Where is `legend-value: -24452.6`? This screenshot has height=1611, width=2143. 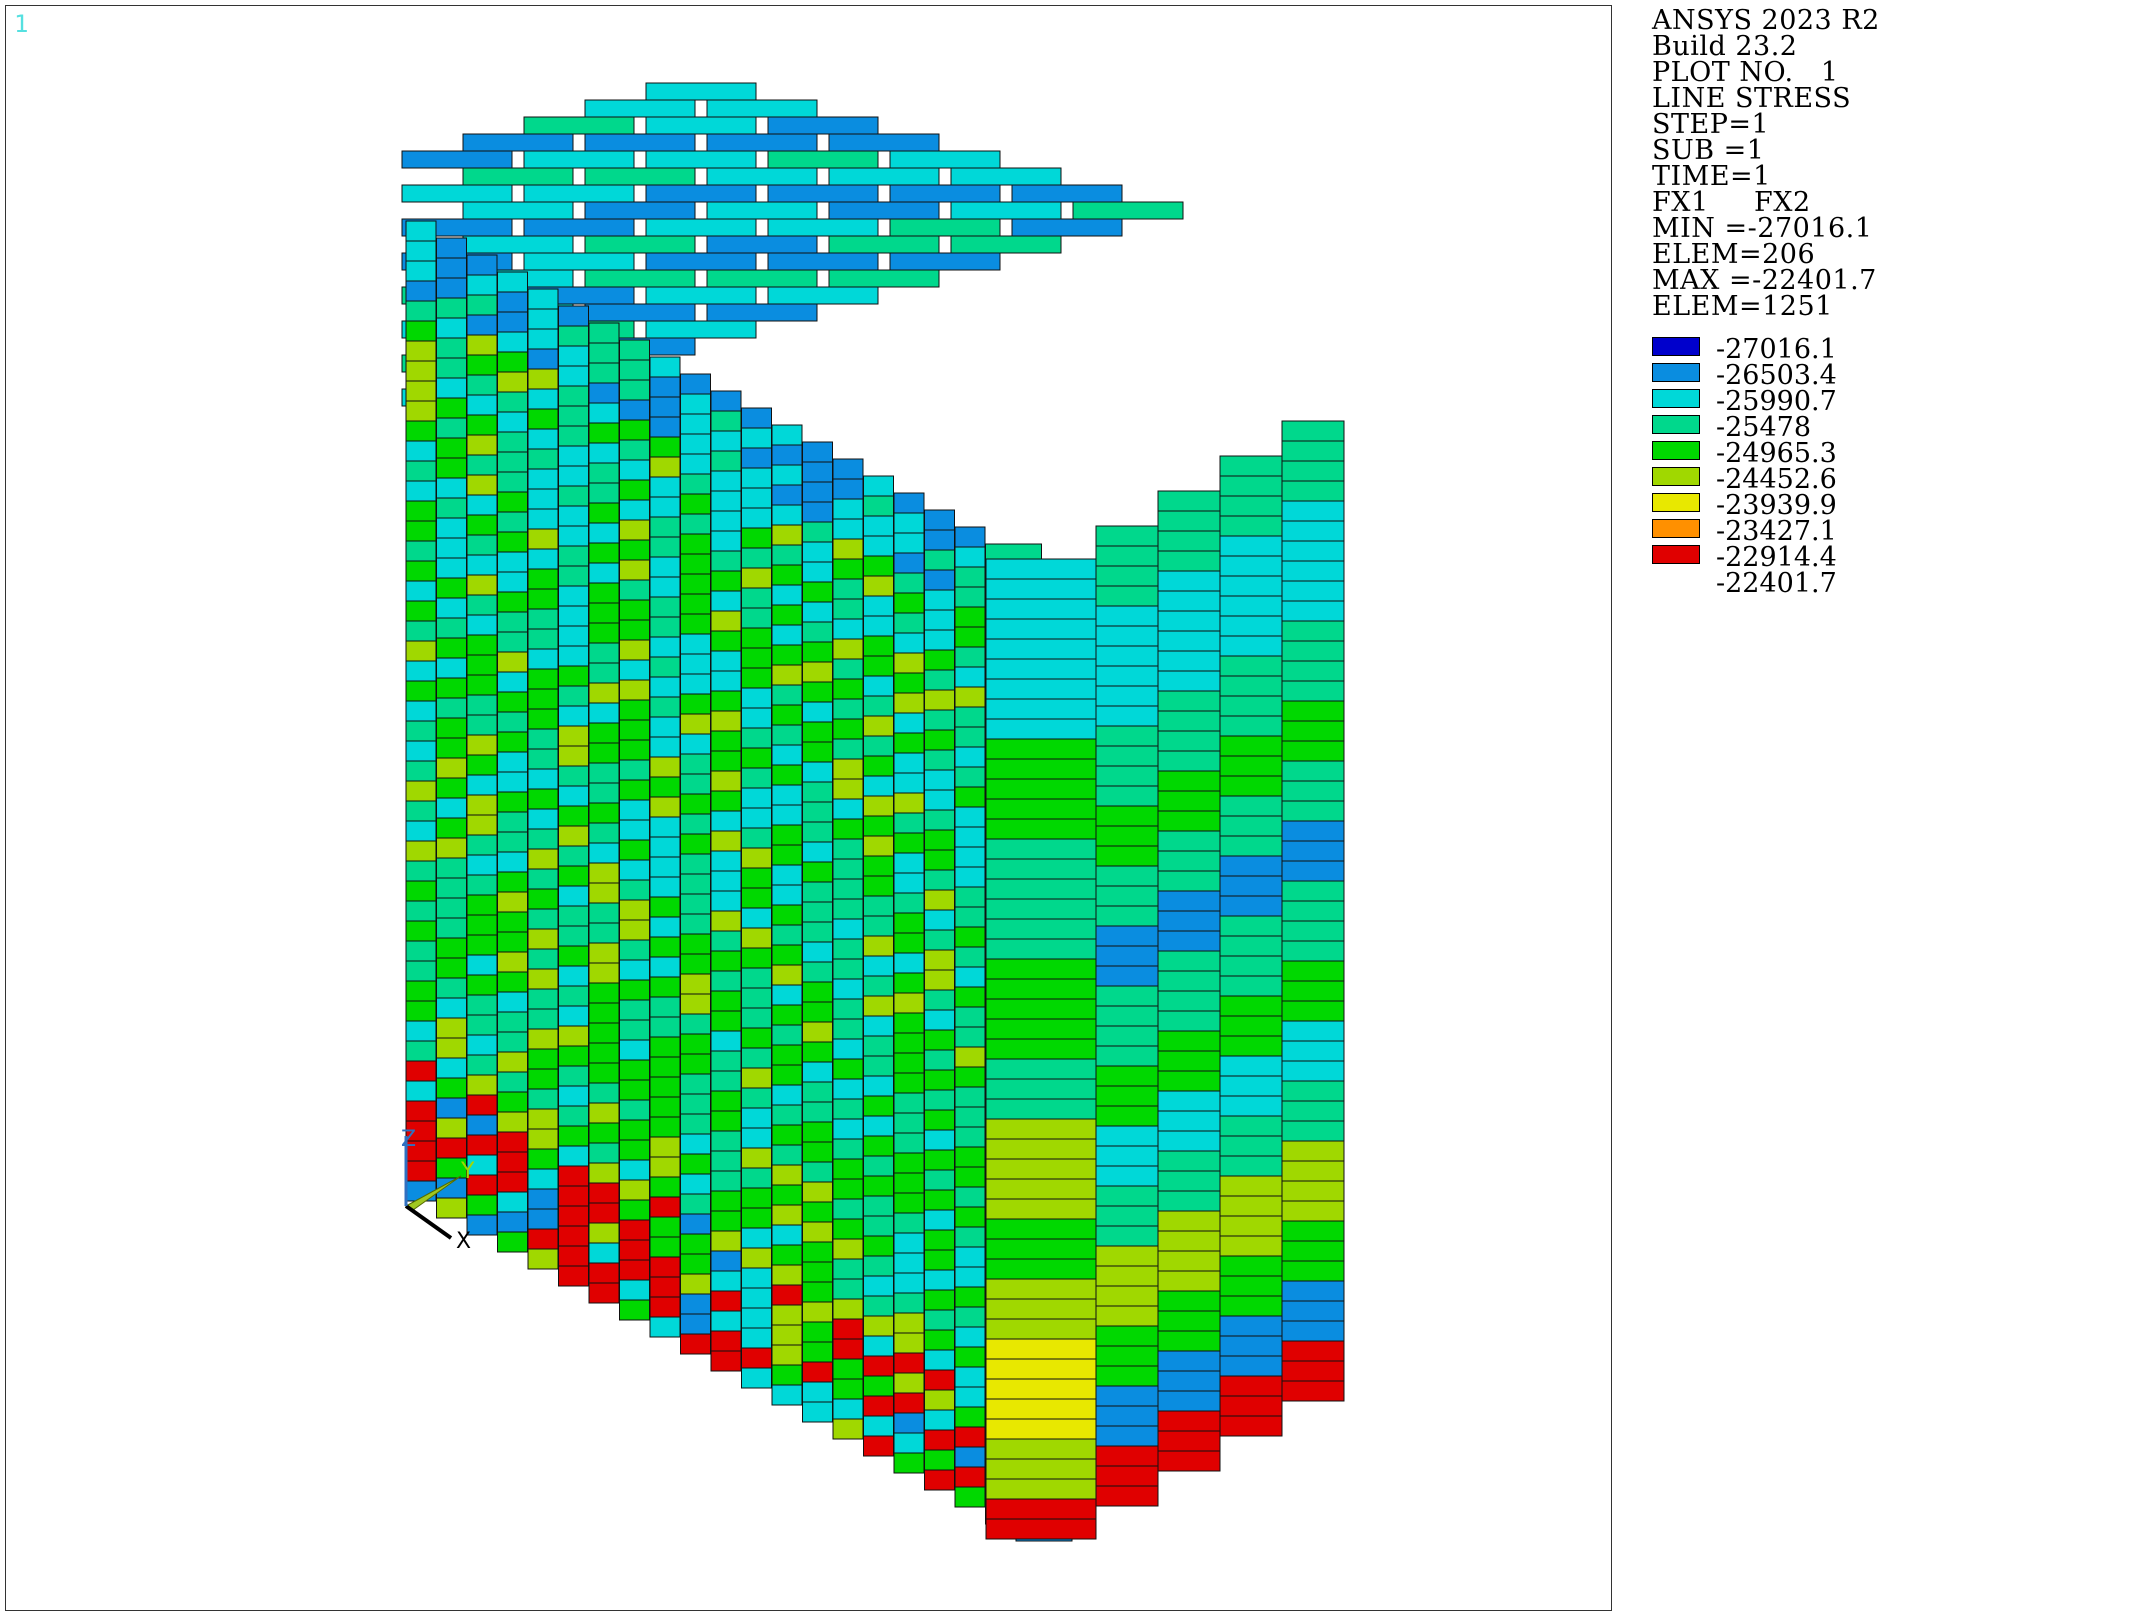
legend-value: -24452.6 is located at coordinates (1776, 479).